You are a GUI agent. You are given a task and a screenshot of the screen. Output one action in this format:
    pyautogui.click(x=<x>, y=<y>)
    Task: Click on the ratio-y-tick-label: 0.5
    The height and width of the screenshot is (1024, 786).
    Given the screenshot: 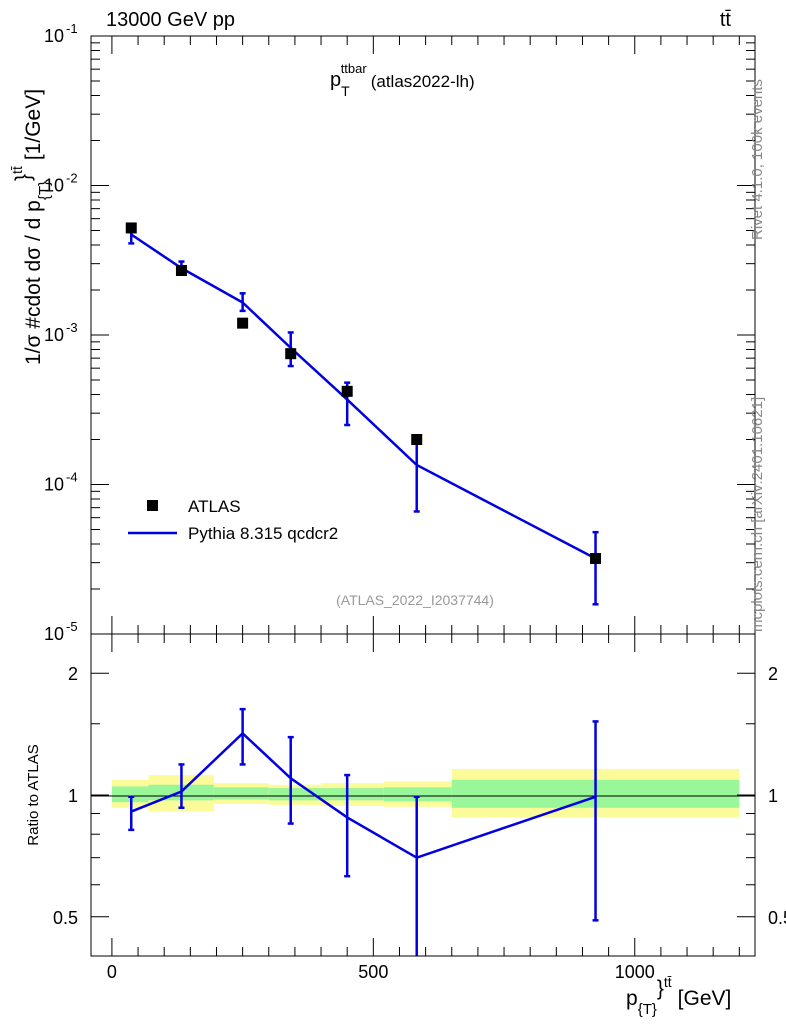 What is the action you would take?
    pyautogui.click(x=65, y=918)
    